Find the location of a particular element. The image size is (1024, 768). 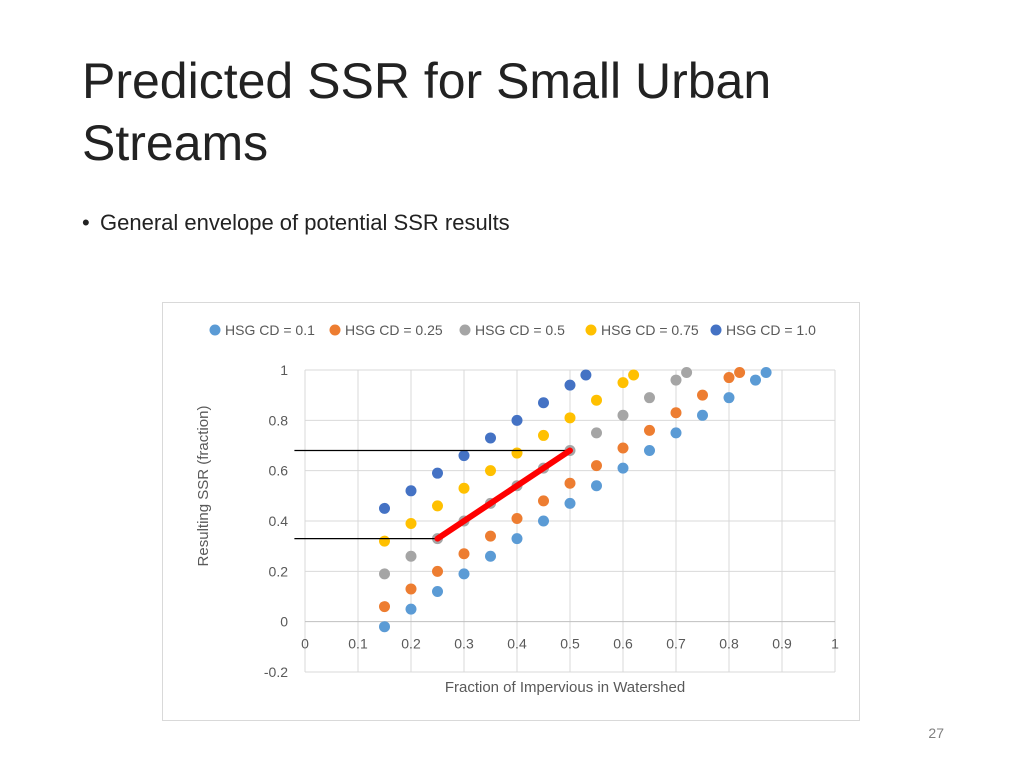

x-tick-label: 0.1 is located at coordinates (358, 644).